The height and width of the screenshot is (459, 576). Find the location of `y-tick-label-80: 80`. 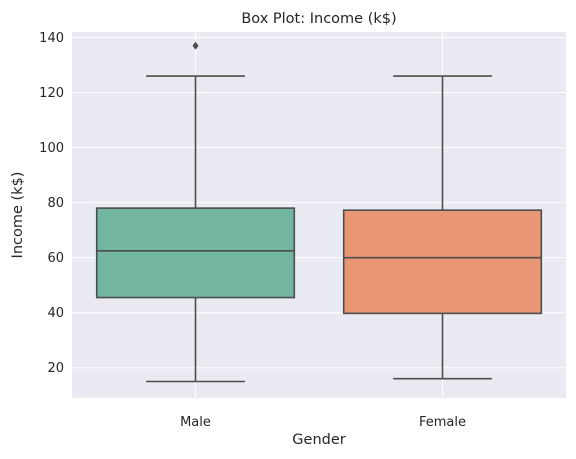

y-tick-label-80: 80 is located at coordinates (55, 203).